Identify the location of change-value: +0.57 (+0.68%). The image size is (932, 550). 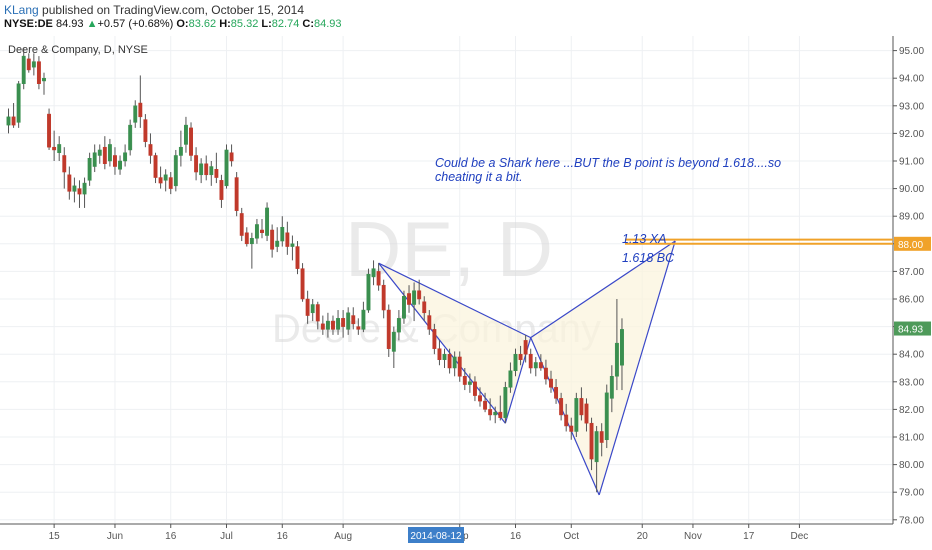
(135, 24).